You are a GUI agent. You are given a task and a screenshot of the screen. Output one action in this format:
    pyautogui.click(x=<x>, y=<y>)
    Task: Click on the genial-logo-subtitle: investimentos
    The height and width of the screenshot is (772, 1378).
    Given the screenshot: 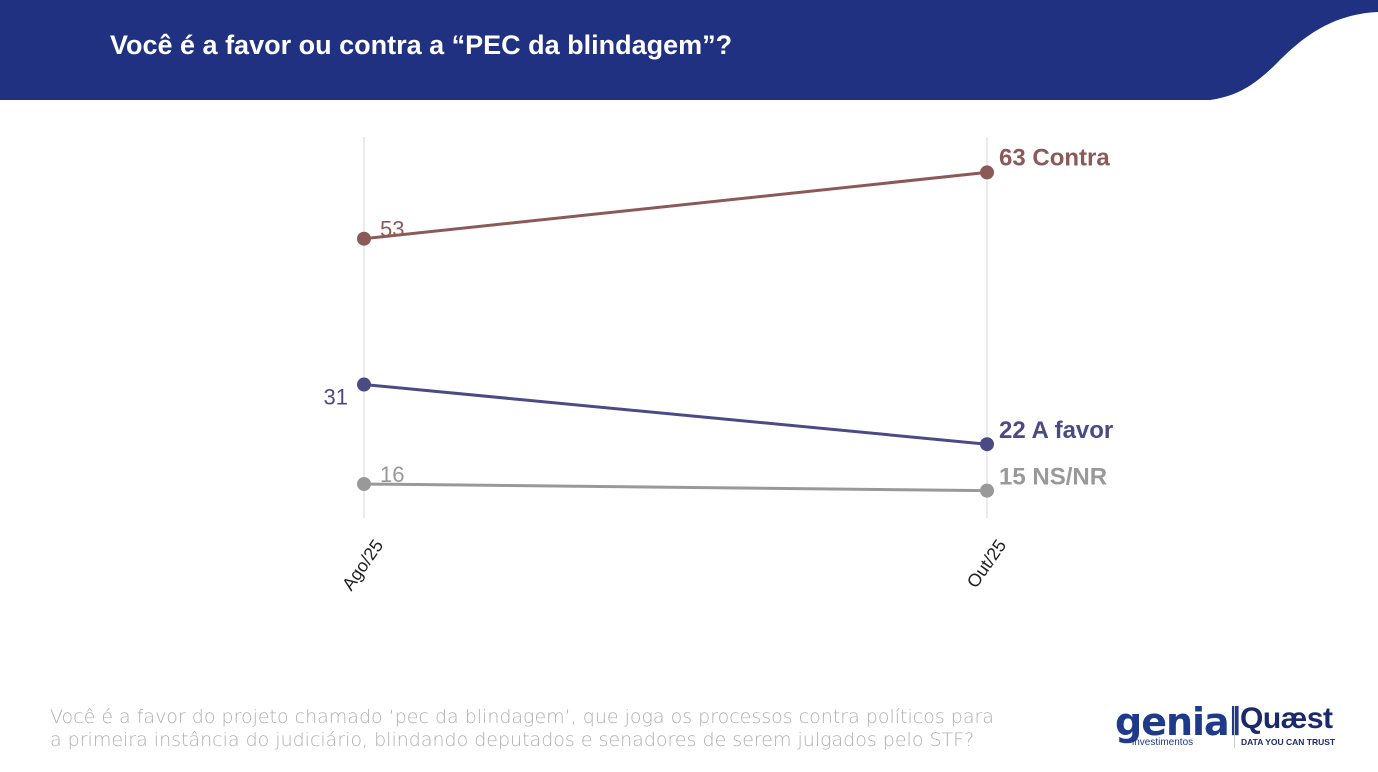 What is the action you would take?
    pyautogui.click(x=1163, y=742)
    